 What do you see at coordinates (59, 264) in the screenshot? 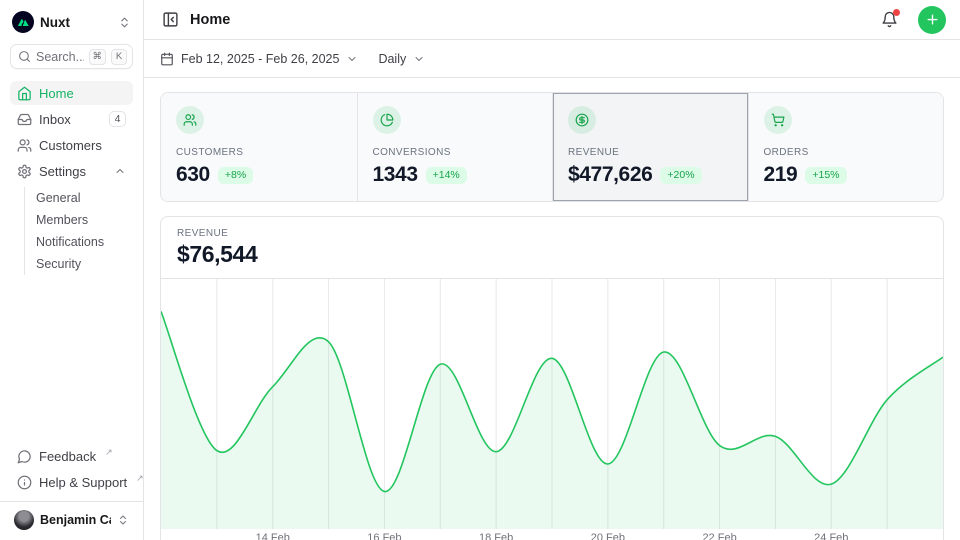
I see `submenu-label: Security` at bounding box center [59, 264].